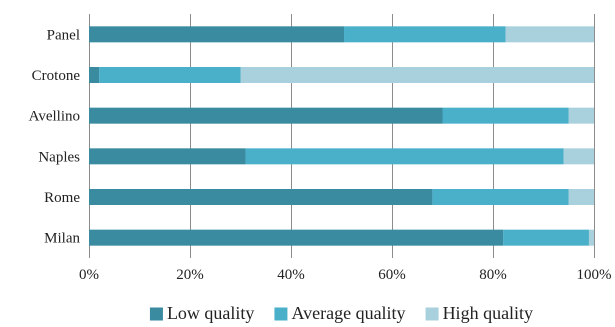  What do you see at coordinates (54, 117) in the screenshot?
I see `category-label: Avellino` at bounding box center [54, 117].